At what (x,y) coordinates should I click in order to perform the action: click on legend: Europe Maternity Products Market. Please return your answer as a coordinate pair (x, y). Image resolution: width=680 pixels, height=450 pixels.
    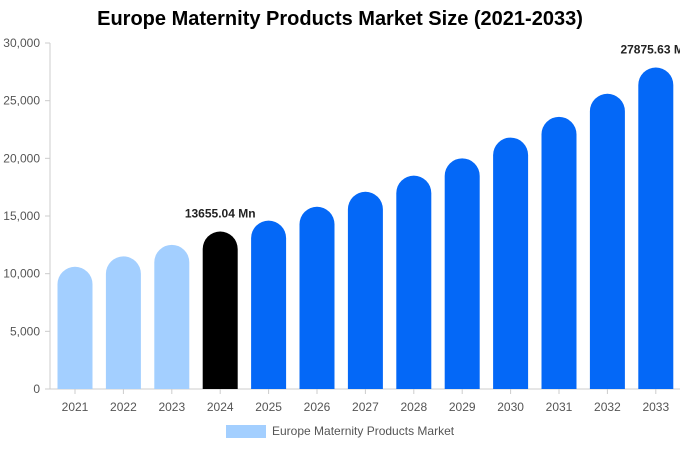
    Looking at the image, I should click on (340, 431).